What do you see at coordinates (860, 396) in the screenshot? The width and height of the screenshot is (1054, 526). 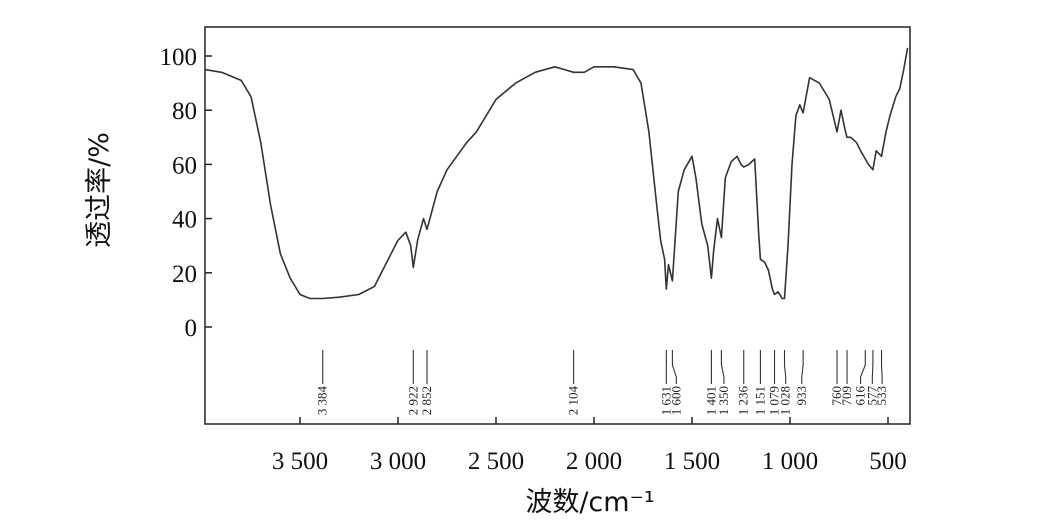 I see `peak-label: 616` at bounding box center [860, 396].